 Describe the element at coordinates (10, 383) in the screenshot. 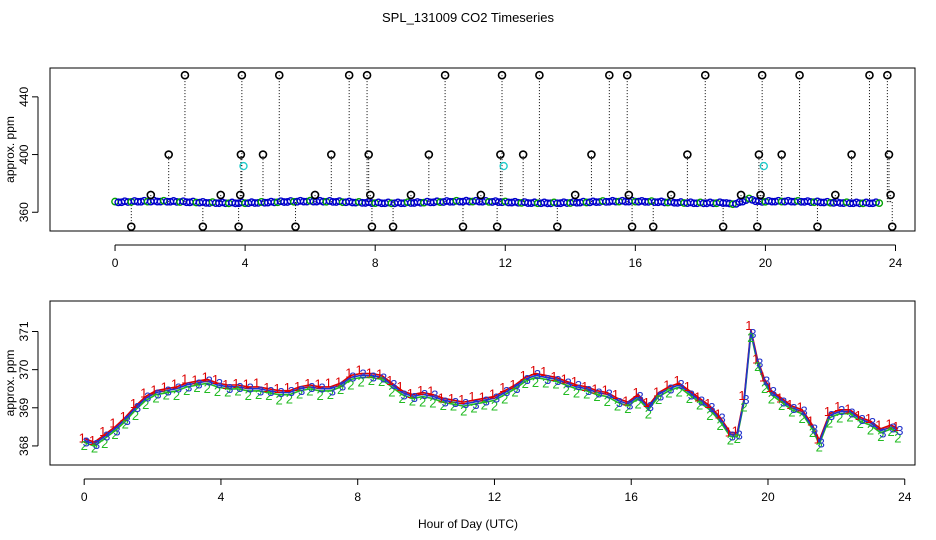

I see `y-axis-label: approx. ppm` at that location.